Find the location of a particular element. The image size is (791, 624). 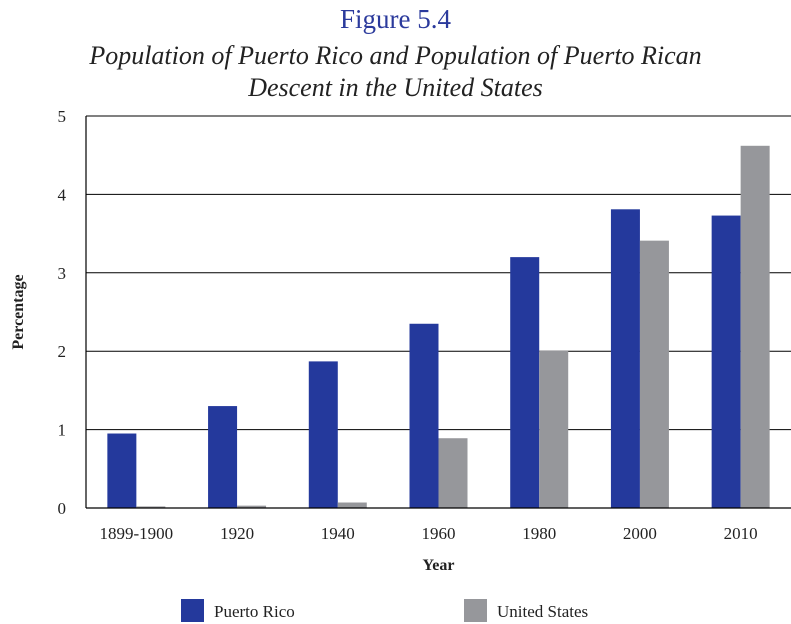

x-tick-label: 2010 is located at coordinates (741, 533).